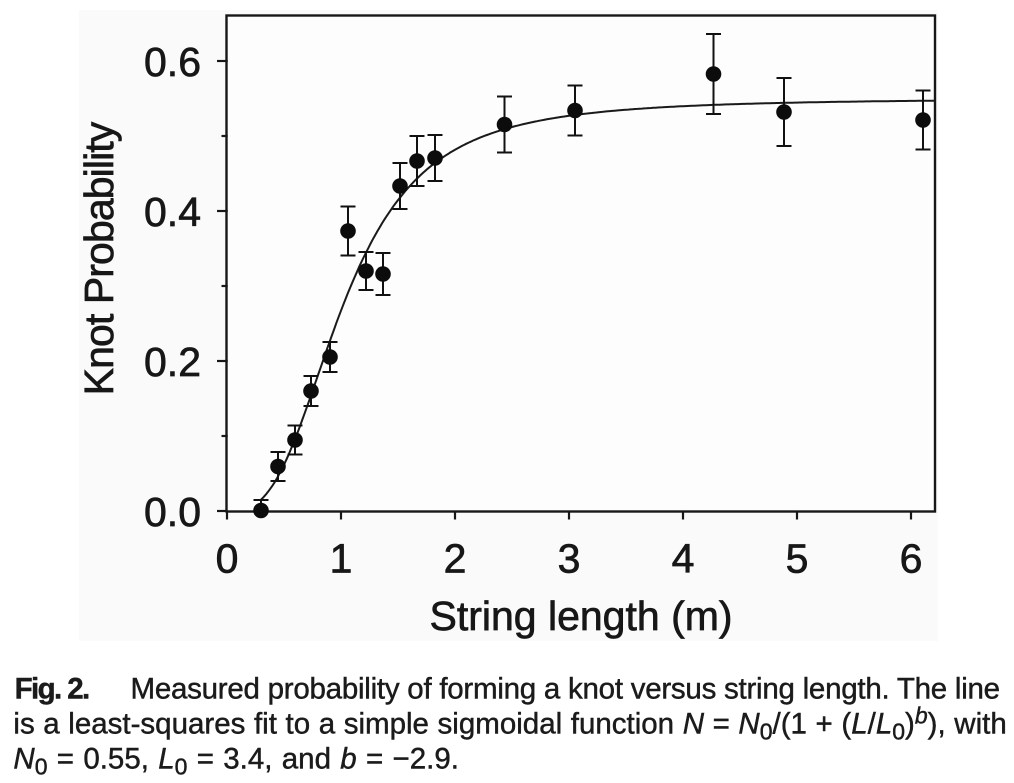 This screenshot has width=1014, height=783. Describe the element at coordinates (455, 558) in the screenshot. I see `svg-text: 2` at that location.